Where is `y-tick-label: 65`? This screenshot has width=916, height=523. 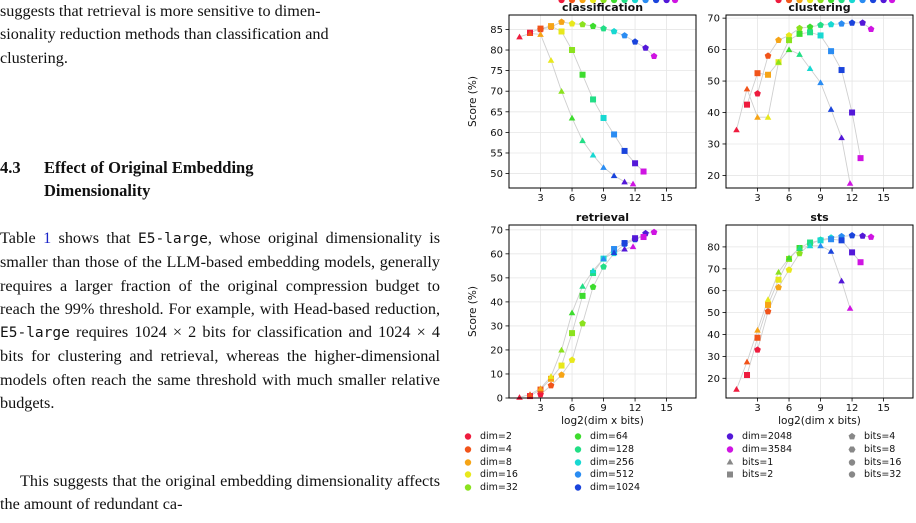
y-tick-label: 65 is located at coordinates (496, 112).